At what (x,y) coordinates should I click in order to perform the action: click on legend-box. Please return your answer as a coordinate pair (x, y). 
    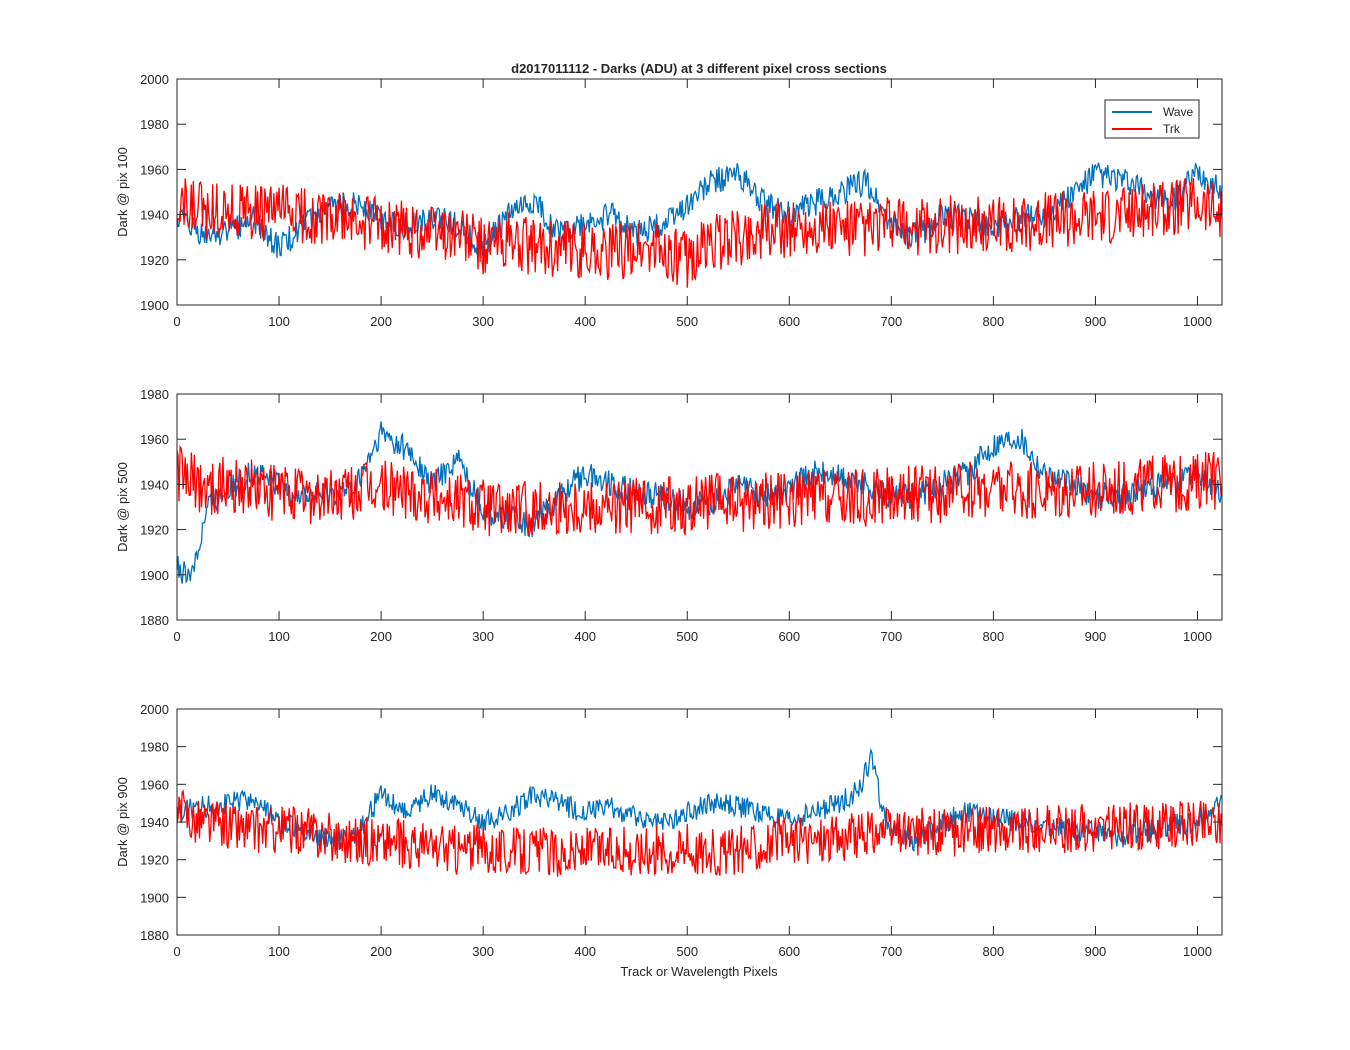
    Looking at the image, I should click on (1152, 119).